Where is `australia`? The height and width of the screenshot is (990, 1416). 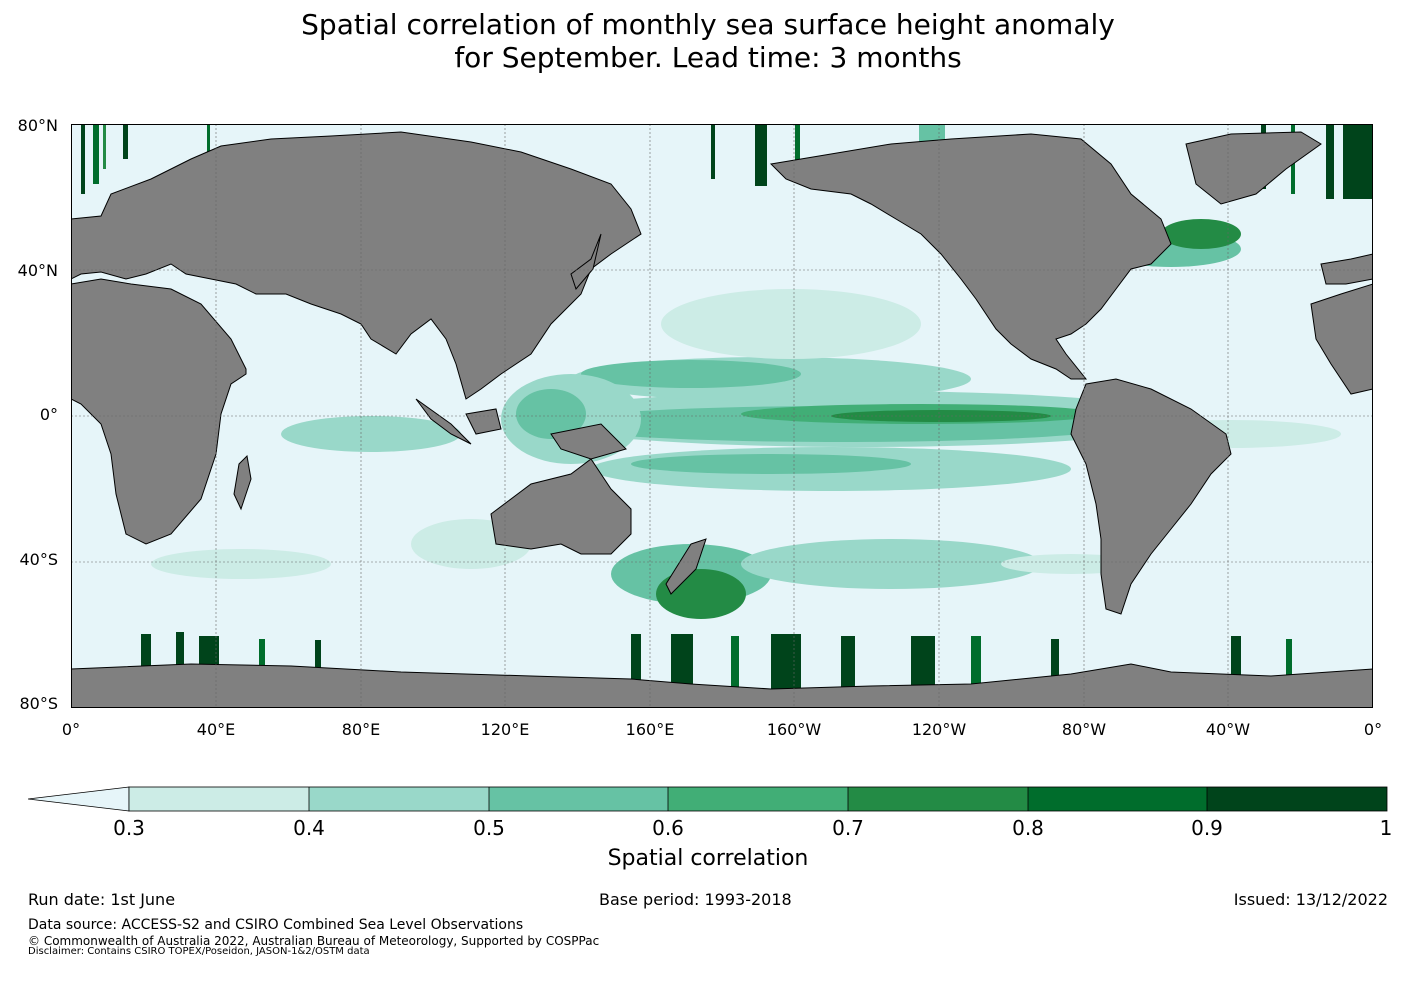 australia is located at coordinates (561, 506).